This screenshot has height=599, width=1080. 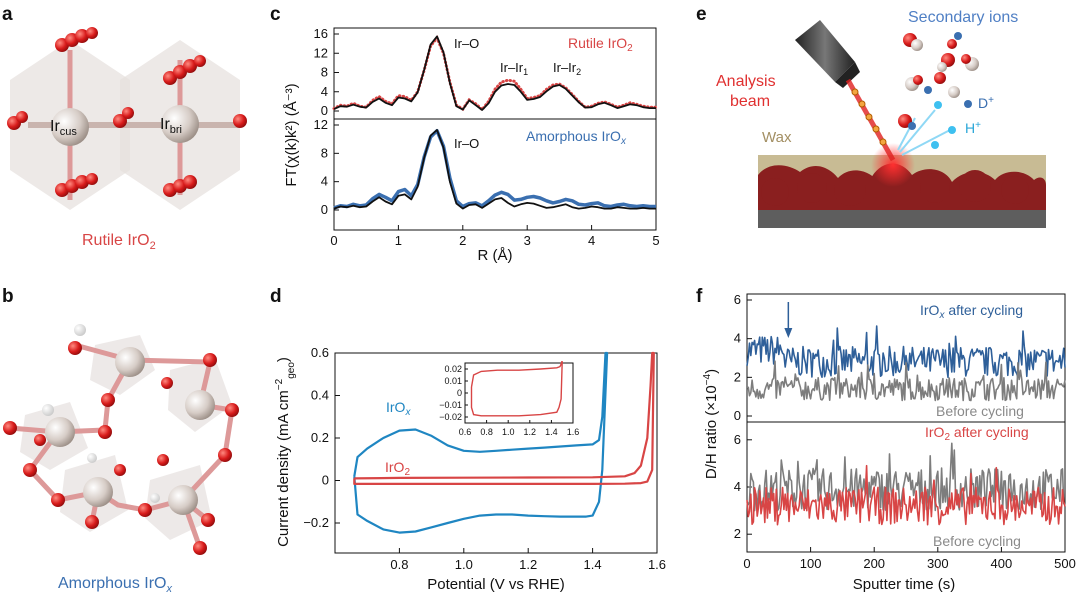 What do you see at coordinates (465, 432) in the screenshot?
I see `inset-x-tick-label: 0.6` at bounding box center [465, 432].